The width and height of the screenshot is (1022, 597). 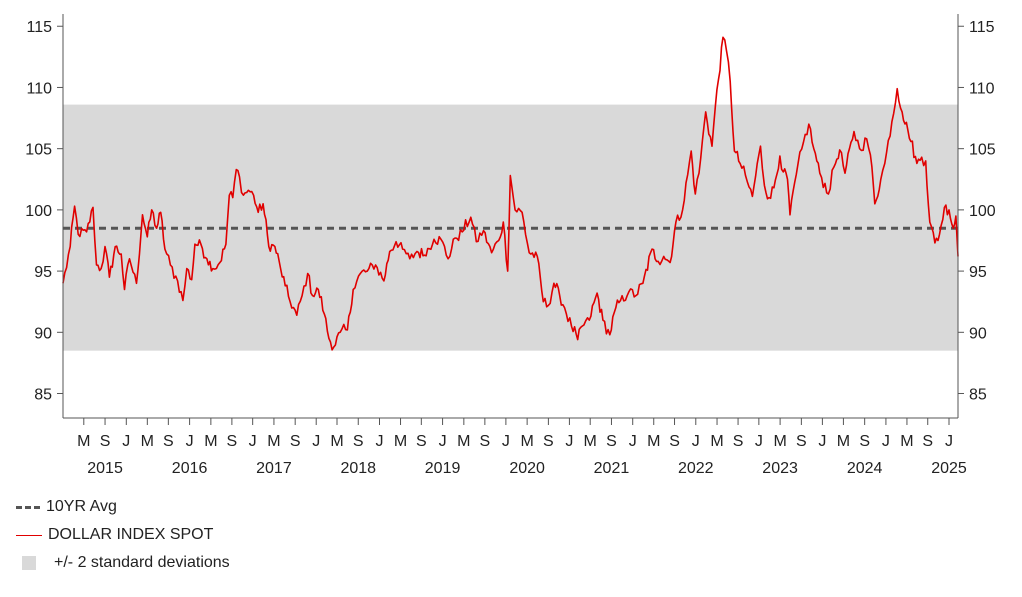 What do you see at coordinates (105, 468) in the screenshot?
I see `x-tick-label-year: 2015` at bounding box center [105, 468].